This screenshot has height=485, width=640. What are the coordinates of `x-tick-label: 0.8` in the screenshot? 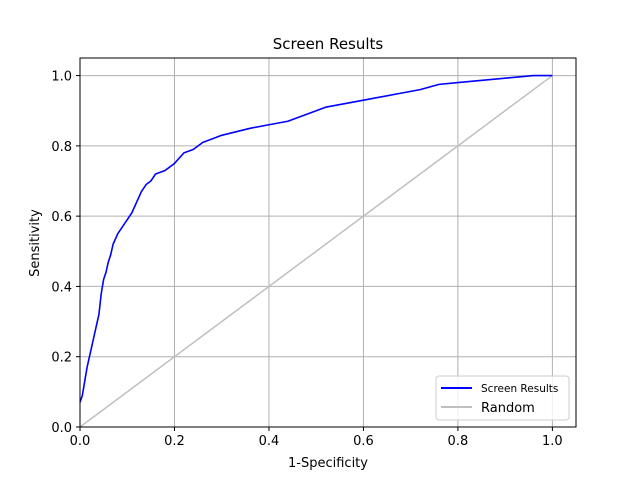 It's located at (458, 441).